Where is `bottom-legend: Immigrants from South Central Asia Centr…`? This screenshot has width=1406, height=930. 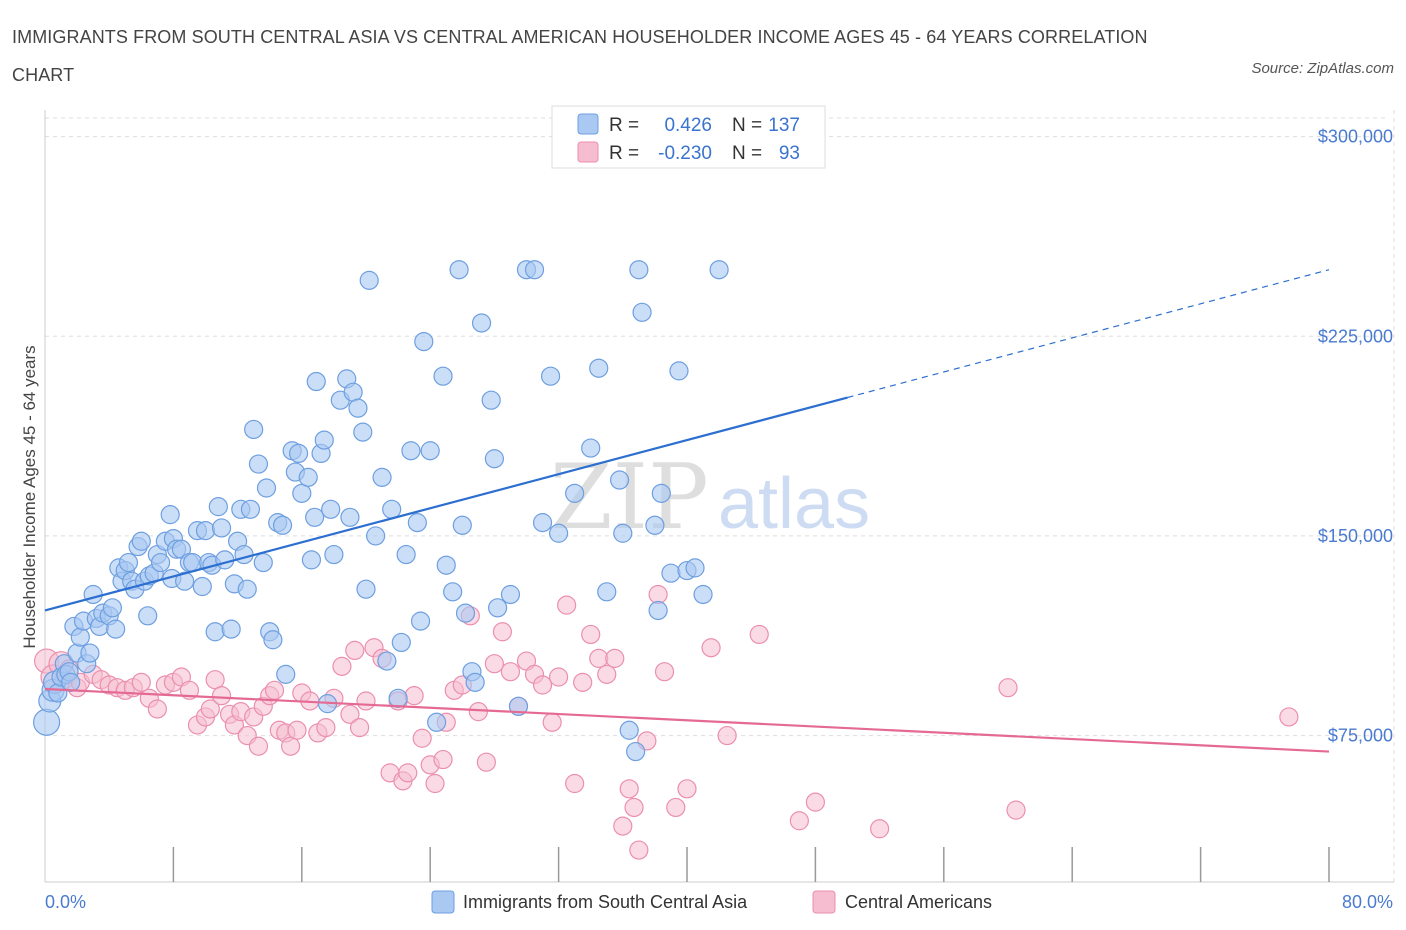 bottom-legend: Immigrants from South Central Asia Centr… is located at coordinates (711, 902).